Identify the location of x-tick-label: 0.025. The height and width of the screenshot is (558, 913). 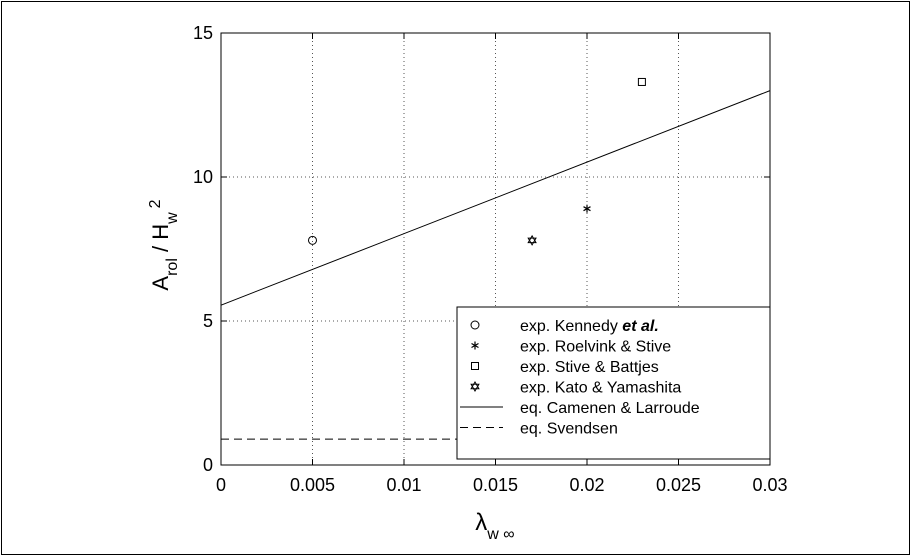
(678, 485).